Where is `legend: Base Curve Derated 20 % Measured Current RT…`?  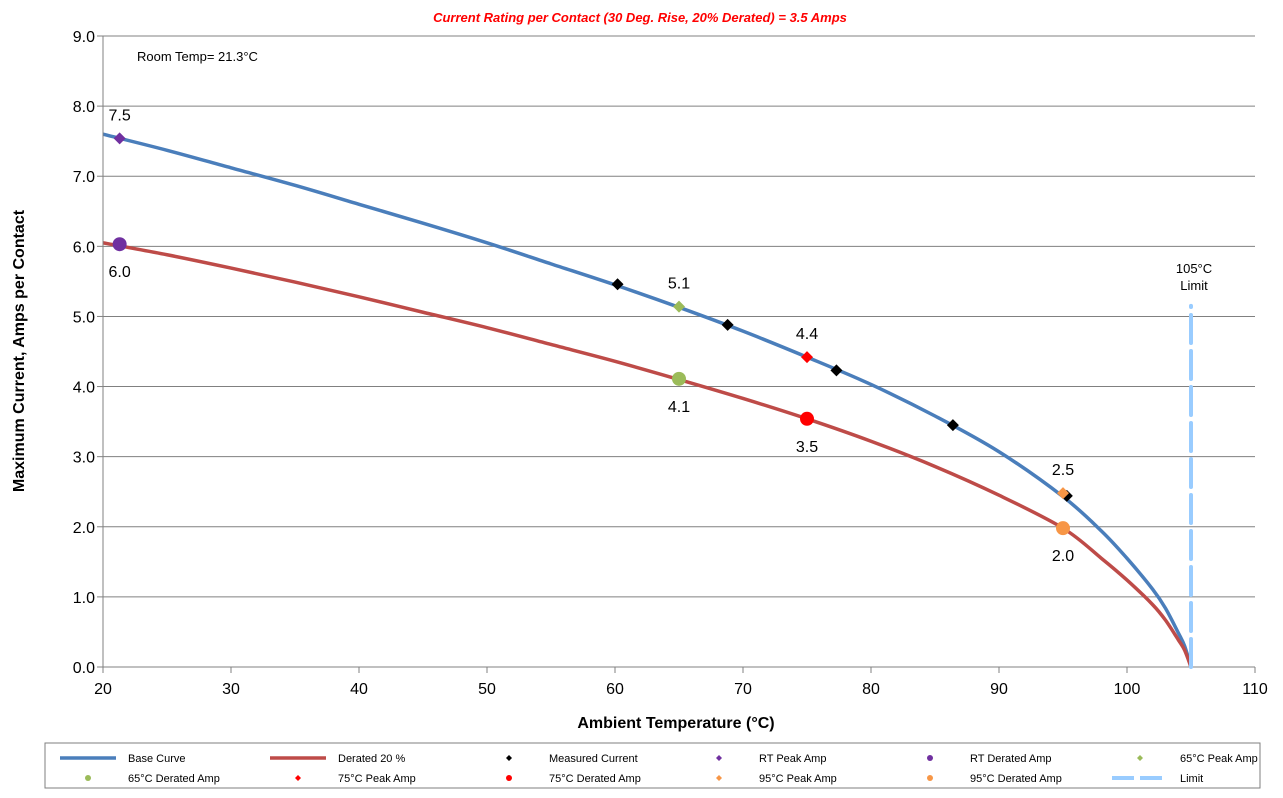 legend: Base Curve Derated 20 % Measured Current RT… is located at coordinates (652, 765).